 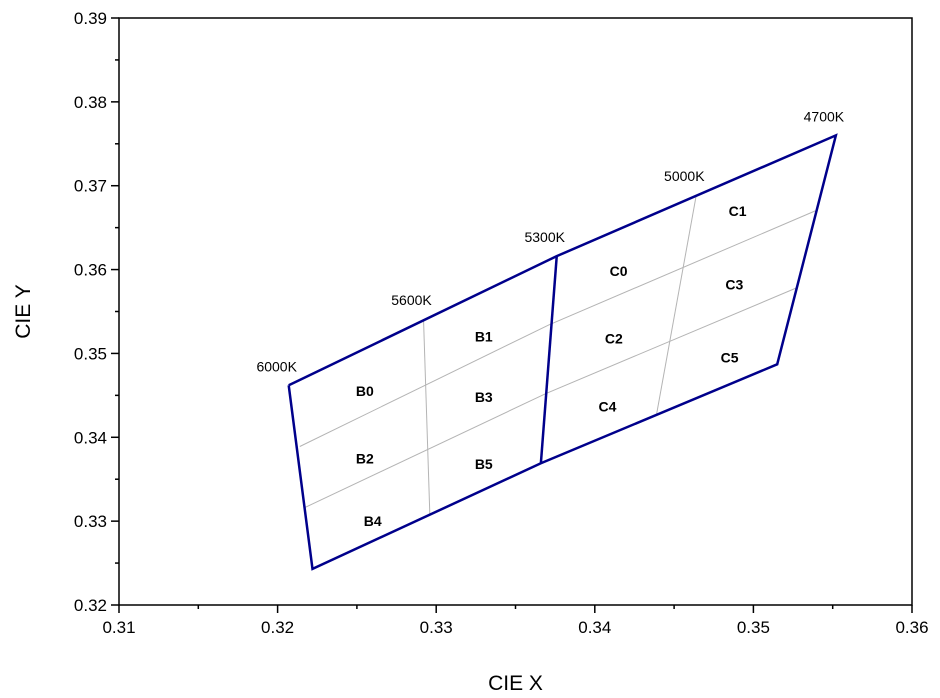 I want to click on y-tick-label: 0.33, so click(x=90, y=521).